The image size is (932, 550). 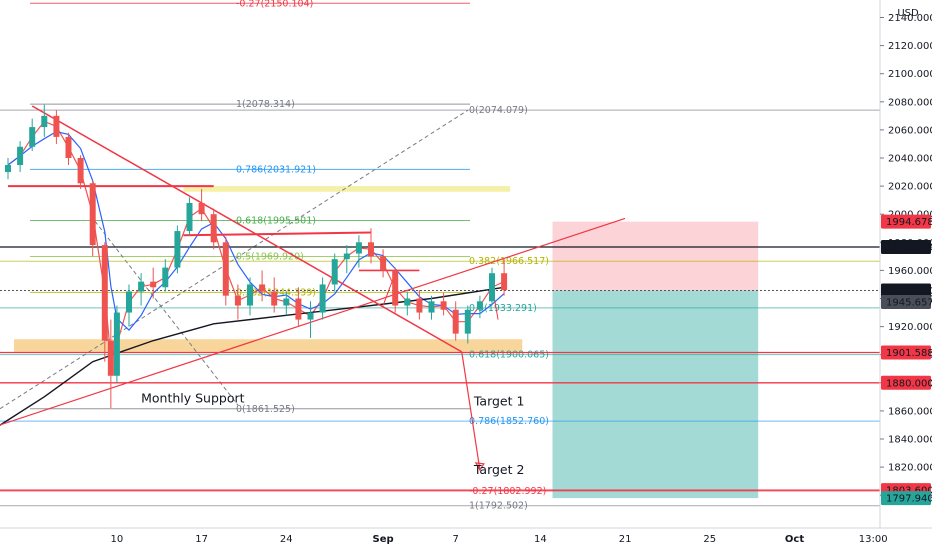 I want to click on time-tick-label: 24, so click(x=286, y=539).